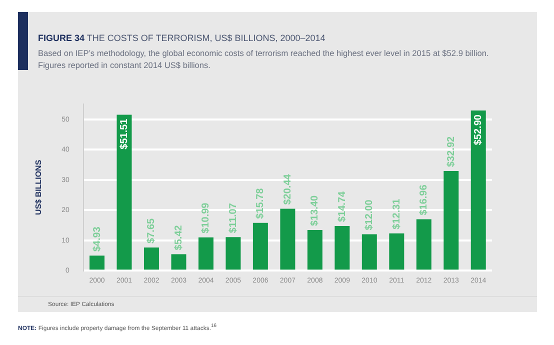 Image resolution: width=554 pixels, height=345 pixels. Describe the element at coordinates (124, 134) in the screenshot. I see `data-label: $51.51` at that location.